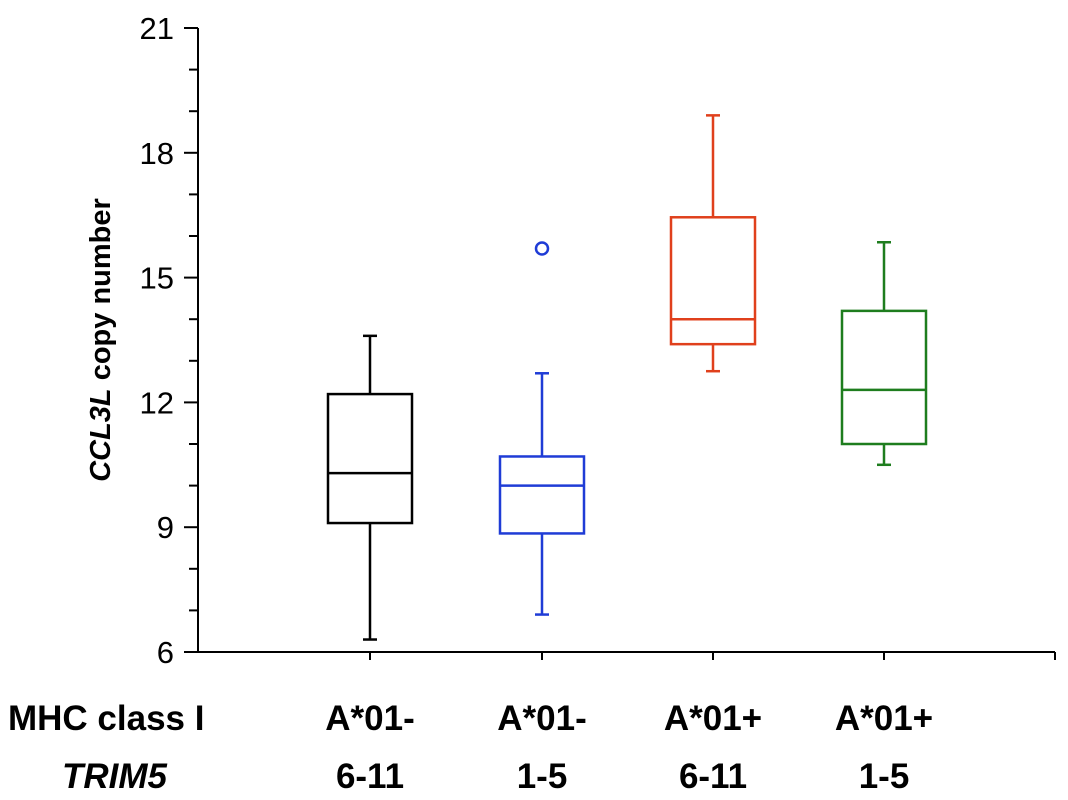  What do you see at coordinates (157, 153) in the screenshot?
I see `y-tick-label: 18` at bounding box center [157, 153].